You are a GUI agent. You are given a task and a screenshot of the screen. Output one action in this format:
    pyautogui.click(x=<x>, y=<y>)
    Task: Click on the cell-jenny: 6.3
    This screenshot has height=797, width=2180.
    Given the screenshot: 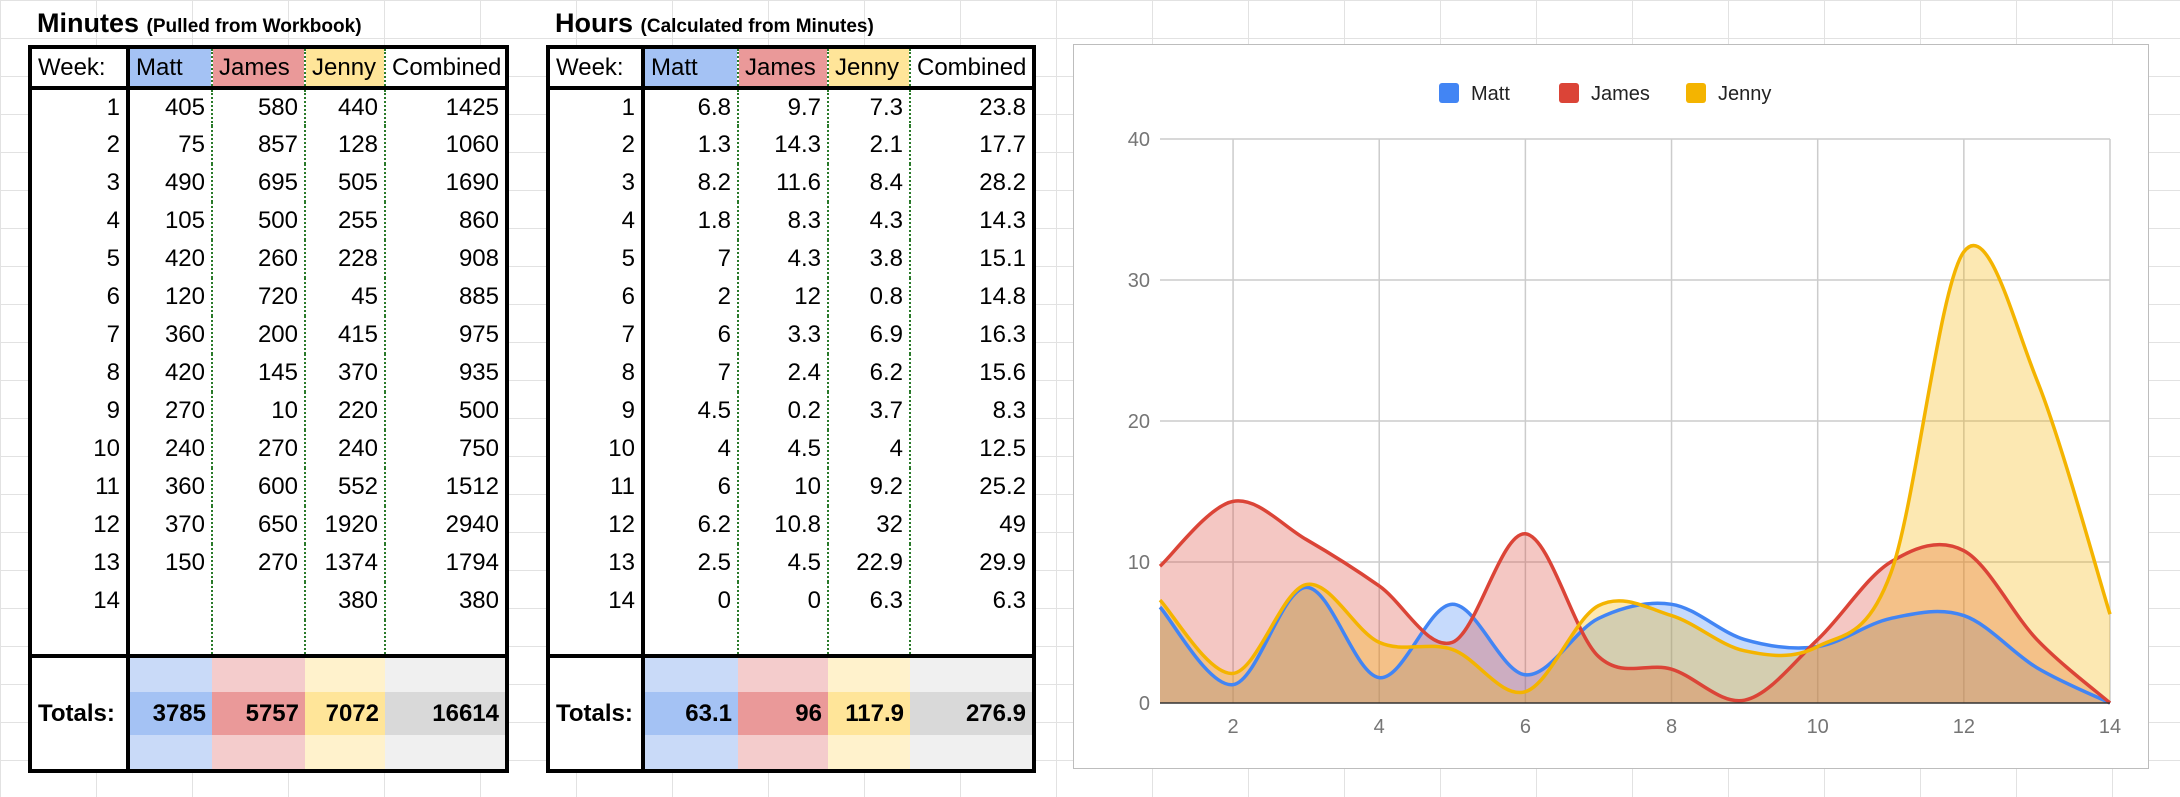 What is the action you would take?
    pyautogui.click(x=869, y=601)
    